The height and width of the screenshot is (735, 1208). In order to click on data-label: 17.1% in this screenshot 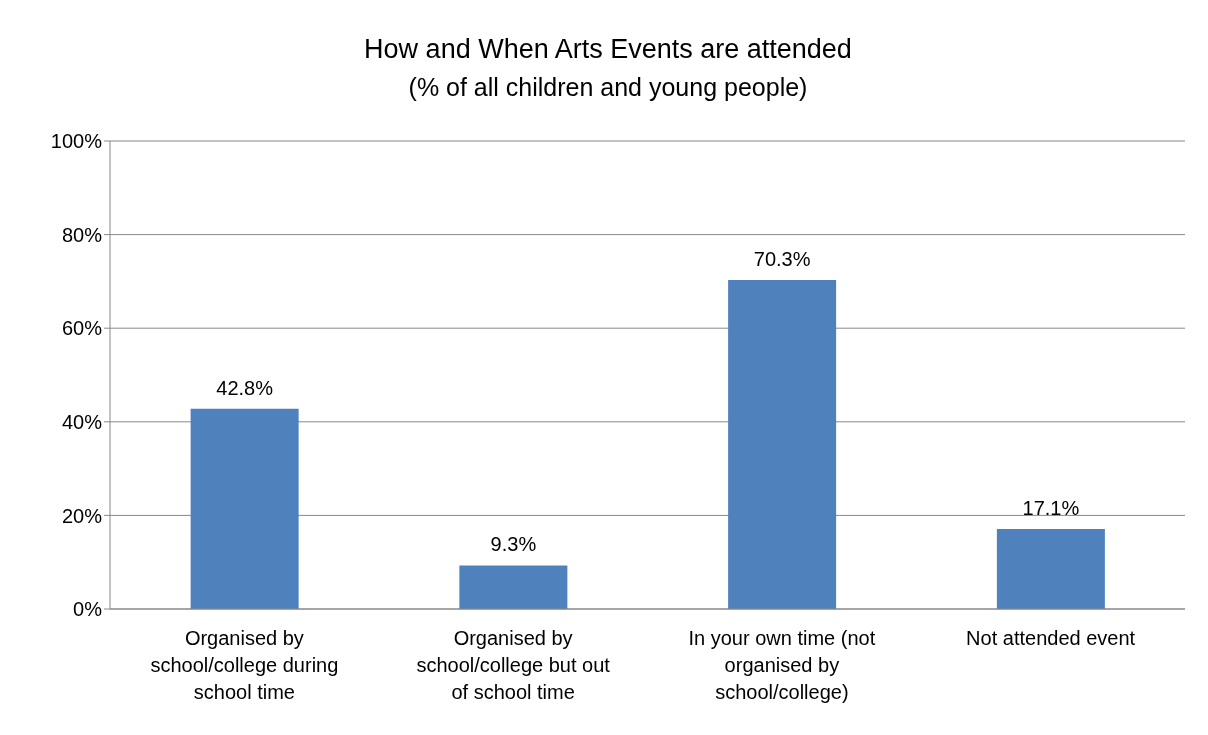, I will do `click(1051, 507)`.